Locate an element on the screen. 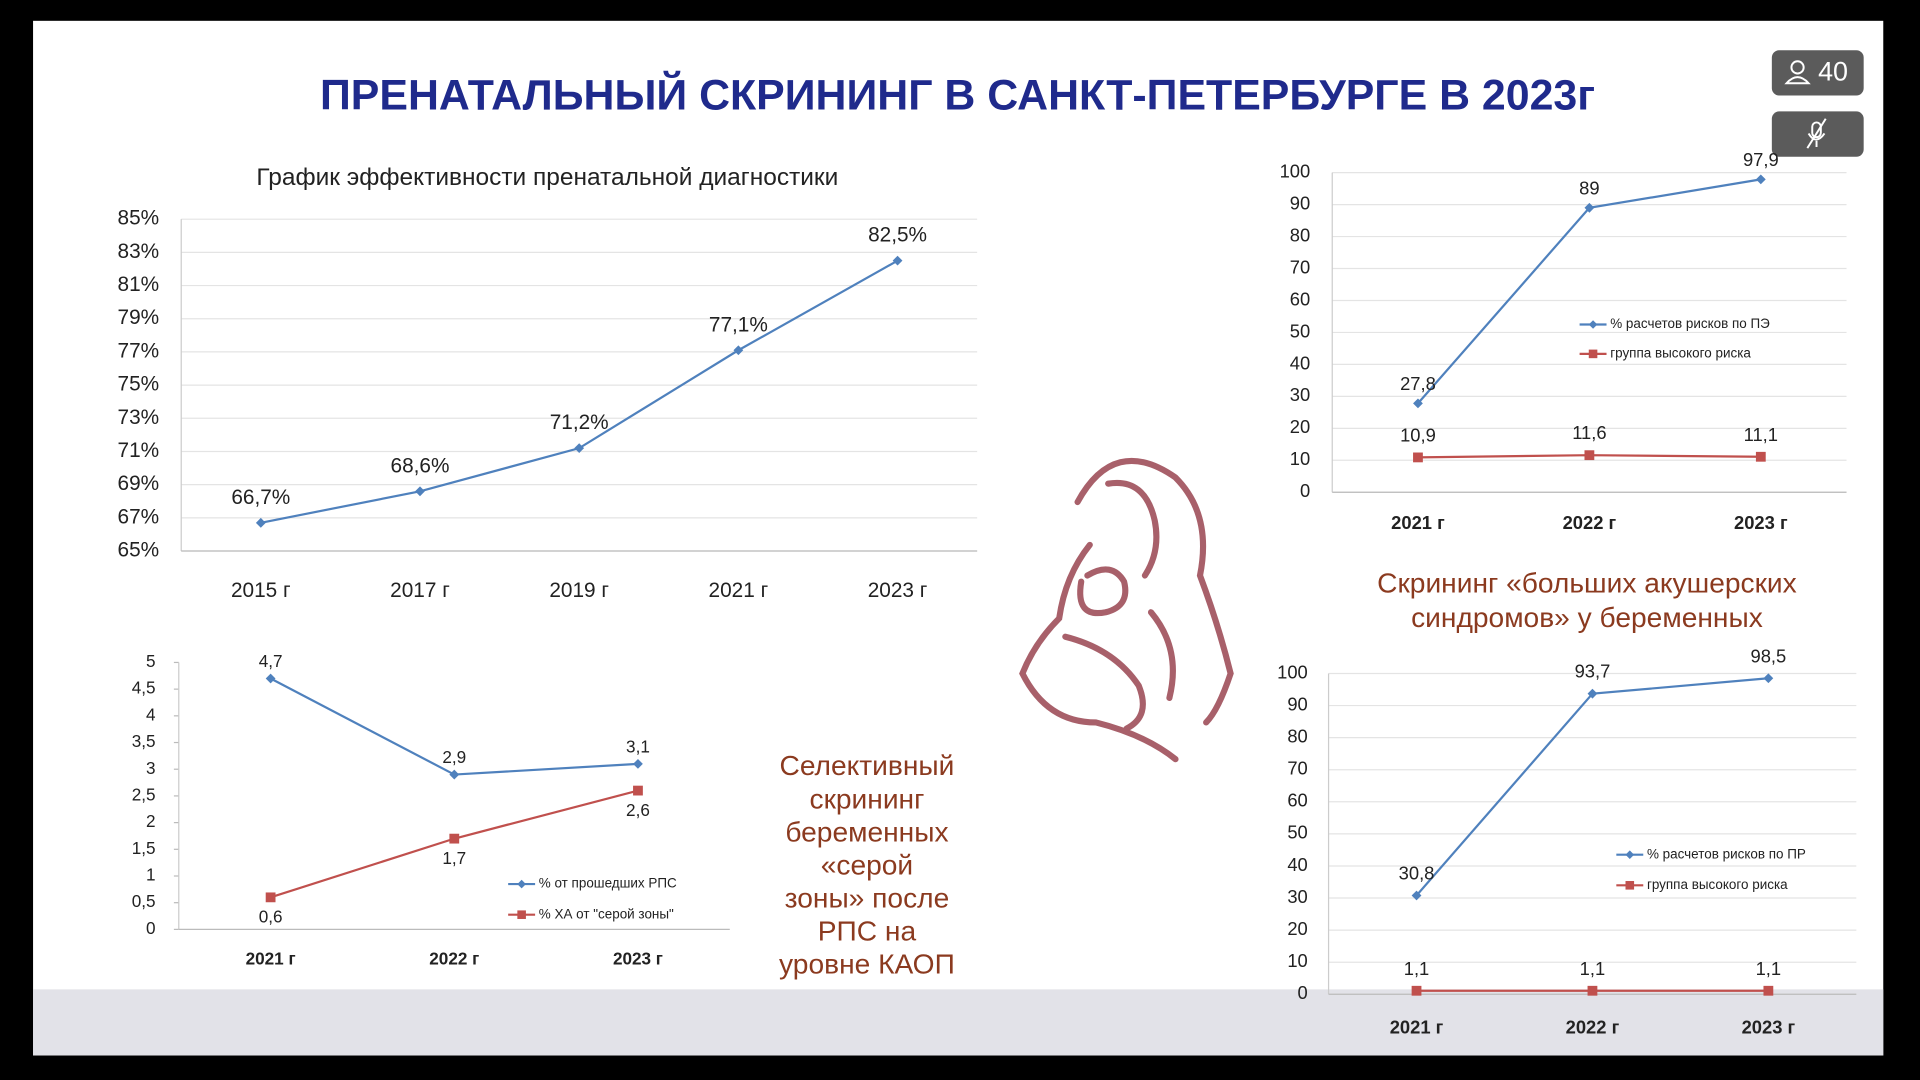  arms is located at coordinates (1099, 652).